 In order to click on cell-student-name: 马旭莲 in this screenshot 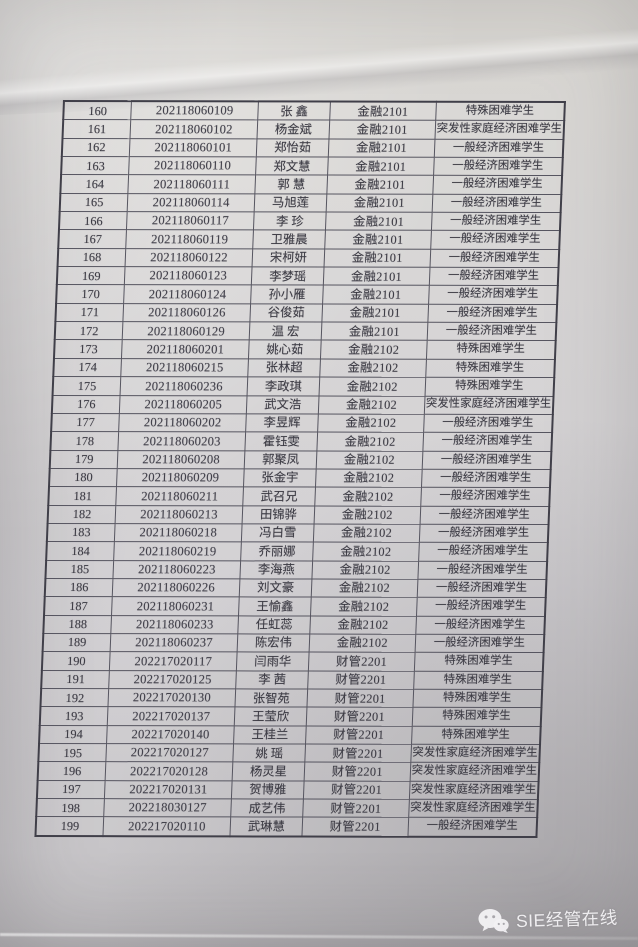, I will do `click(290, 203)`.